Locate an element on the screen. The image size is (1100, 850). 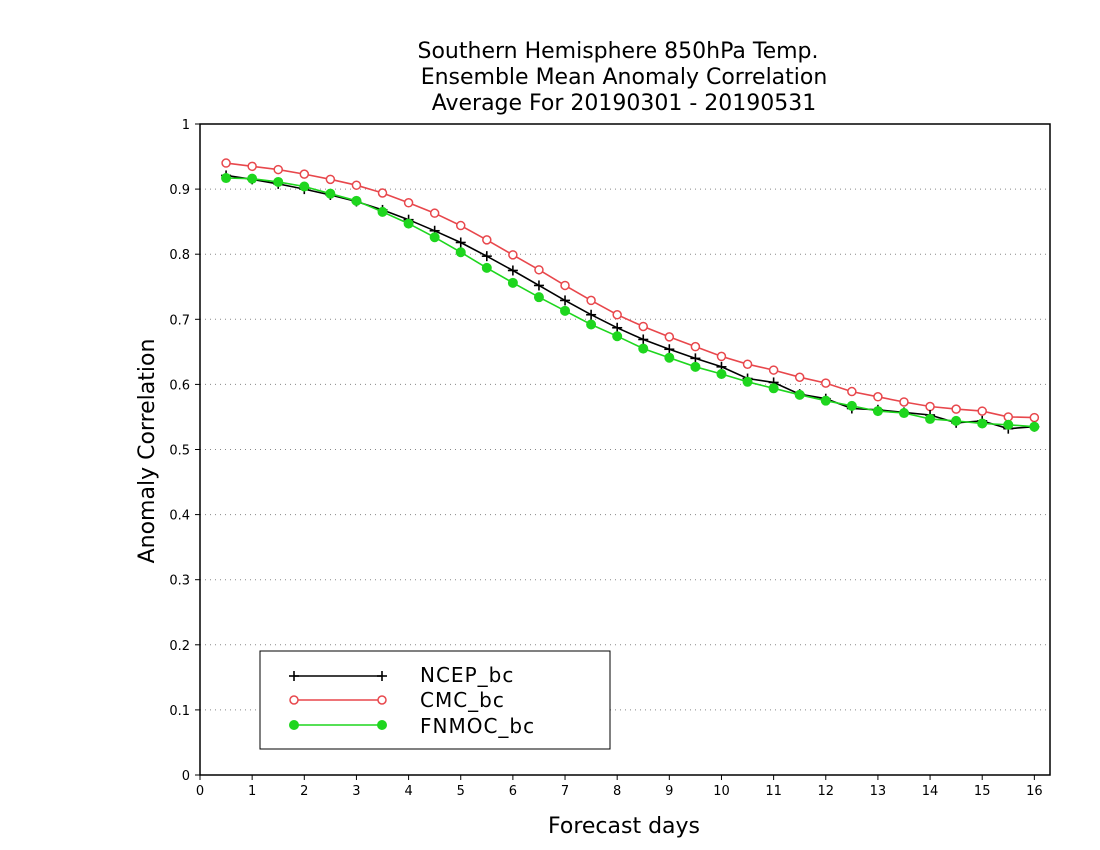
y-axis-label: Anomaly Correlation is located at coordinates (147, 451).